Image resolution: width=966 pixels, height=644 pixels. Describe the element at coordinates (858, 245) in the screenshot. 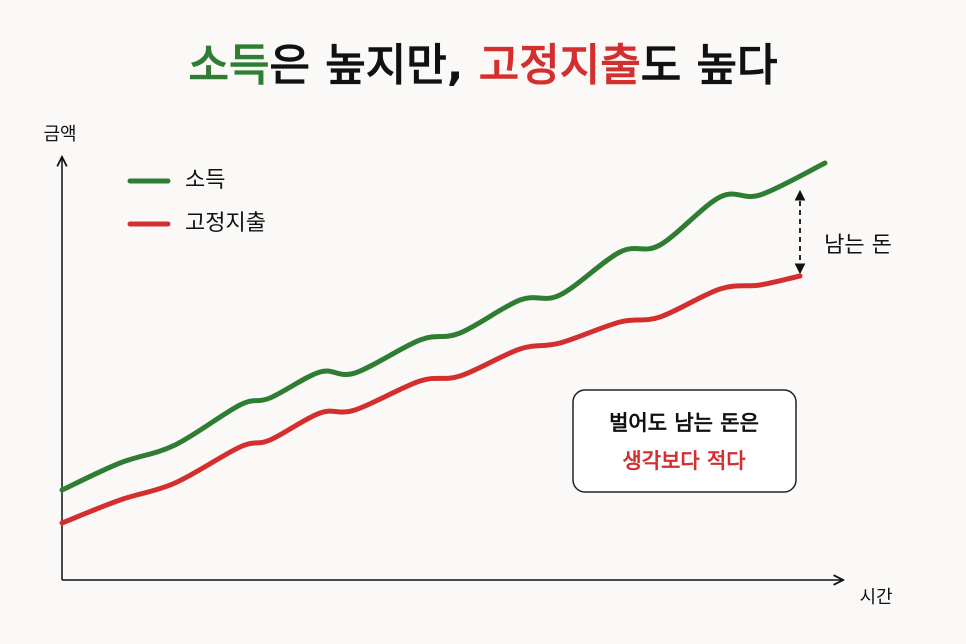

I see `gap-label: 남는 돈` at that location.